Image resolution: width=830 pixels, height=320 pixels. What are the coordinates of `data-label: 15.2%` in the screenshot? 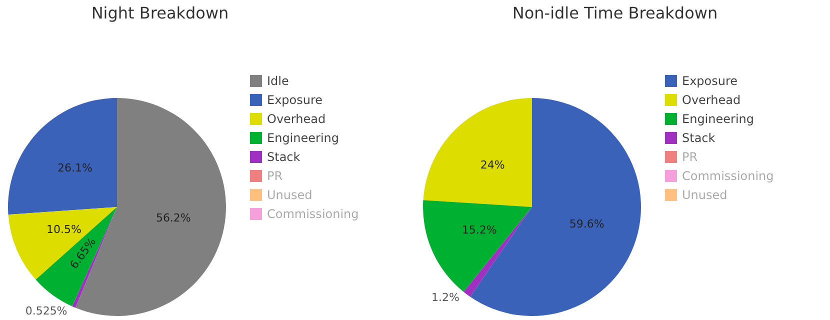 It's located at (479, 230).